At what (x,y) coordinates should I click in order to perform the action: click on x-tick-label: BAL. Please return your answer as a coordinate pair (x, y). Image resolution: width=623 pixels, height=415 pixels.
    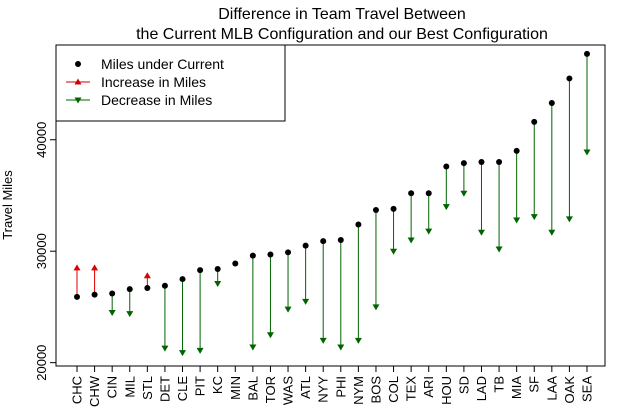
    Looking at the image, I should click on (252, 388).